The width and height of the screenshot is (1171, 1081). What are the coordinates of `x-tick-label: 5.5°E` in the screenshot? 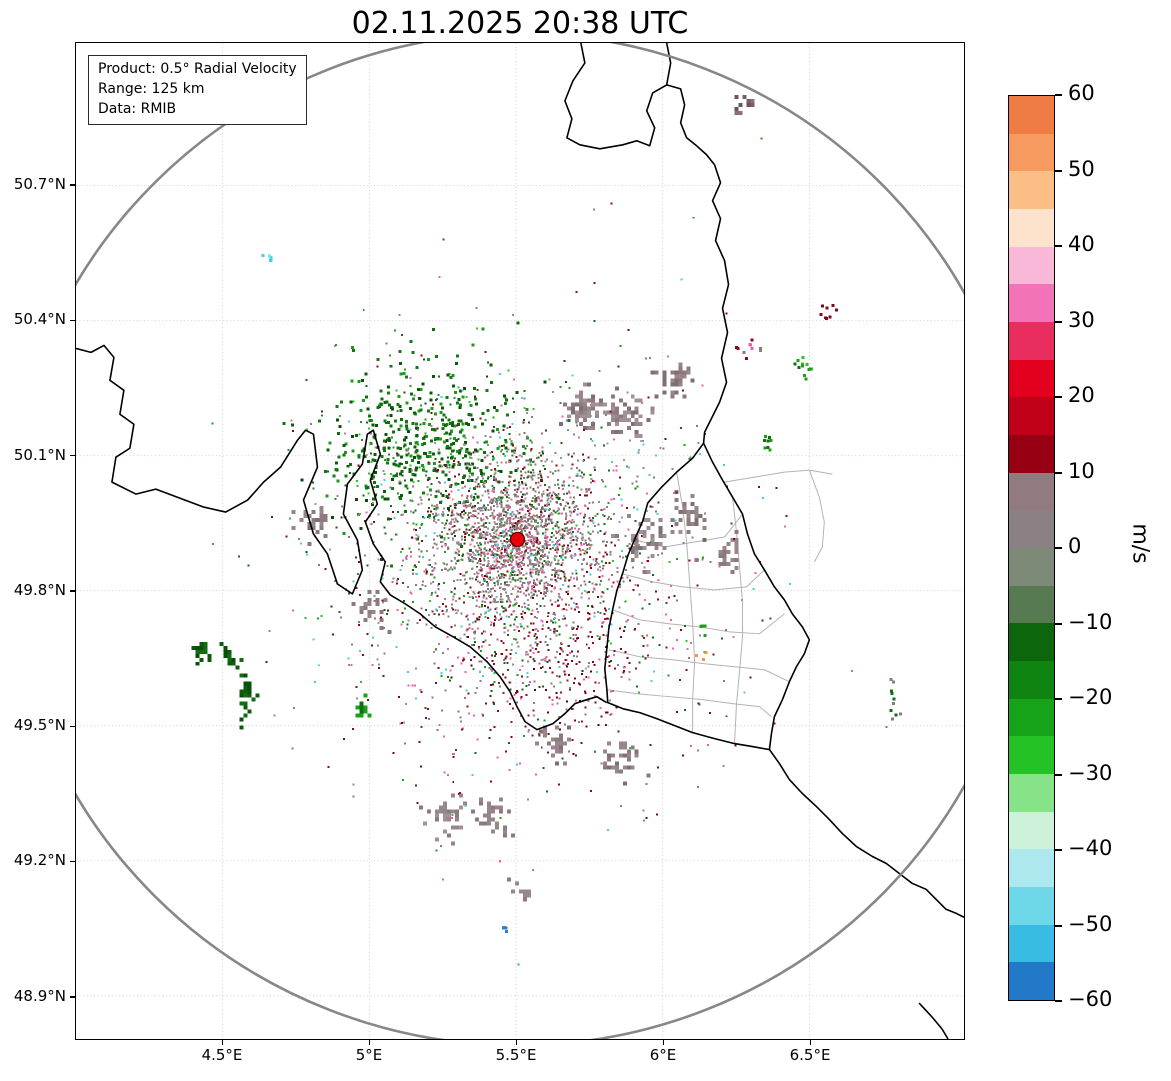 It's located at (516, 1055).